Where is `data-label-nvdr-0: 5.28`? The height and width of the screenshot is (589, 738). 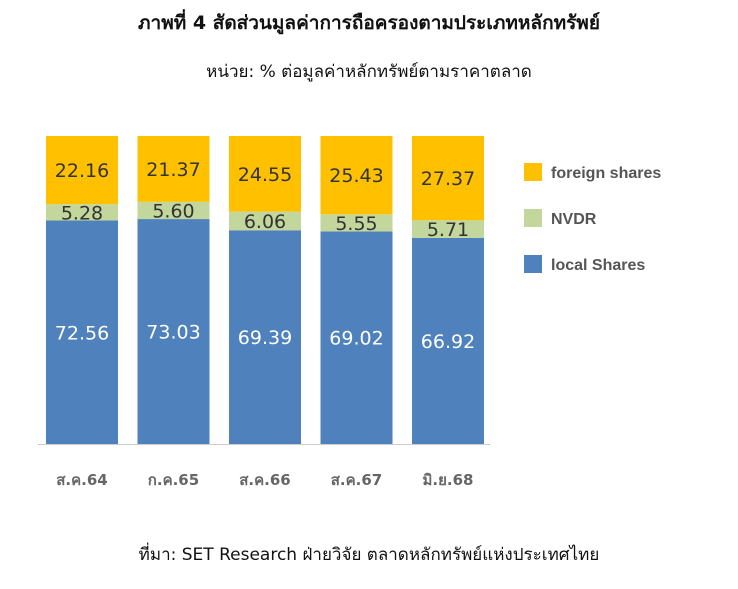 data-label-nvdr-0: 5.28 is located at coordinates (82, 213).